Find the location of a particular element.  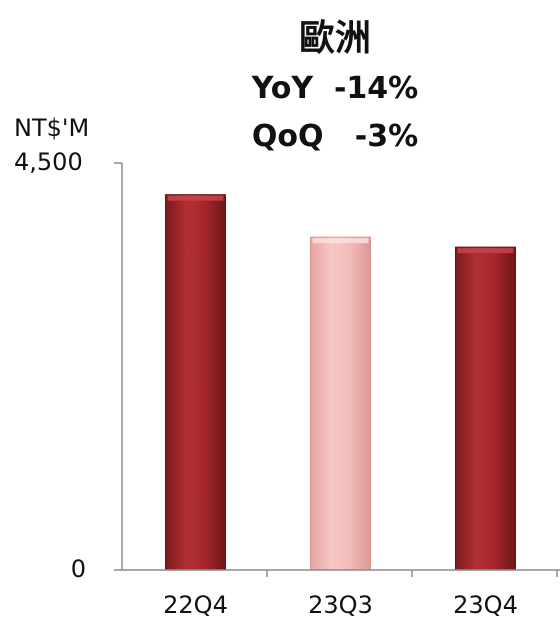

bar-highlight-23Q3 is located at coordinates (340, 241).